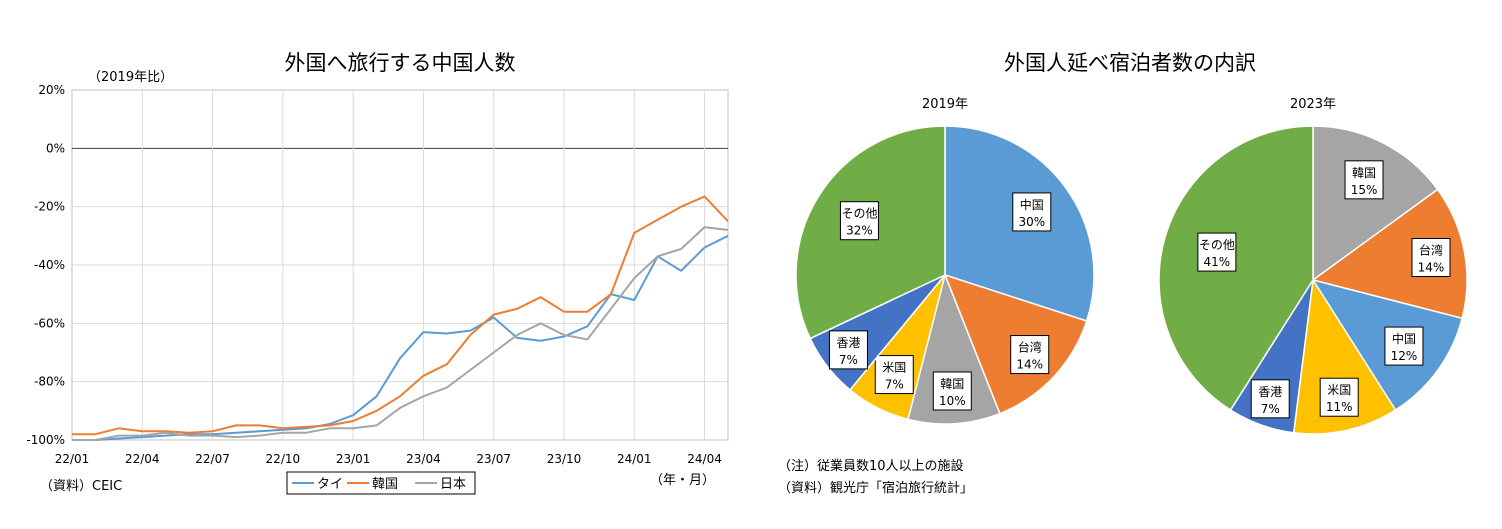 Image resolution: width=1502 pixels, height=529 pixels. I want to click on x-tick-label: 24/04, so click(704, 459).